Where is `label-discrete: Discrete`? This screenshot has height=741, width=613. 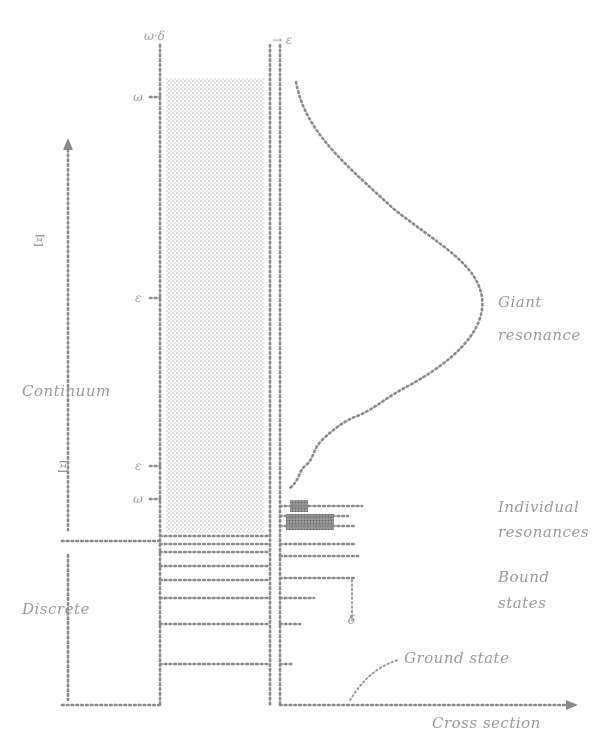
label-discrete: Discrete is located at coordinates (55, 609).